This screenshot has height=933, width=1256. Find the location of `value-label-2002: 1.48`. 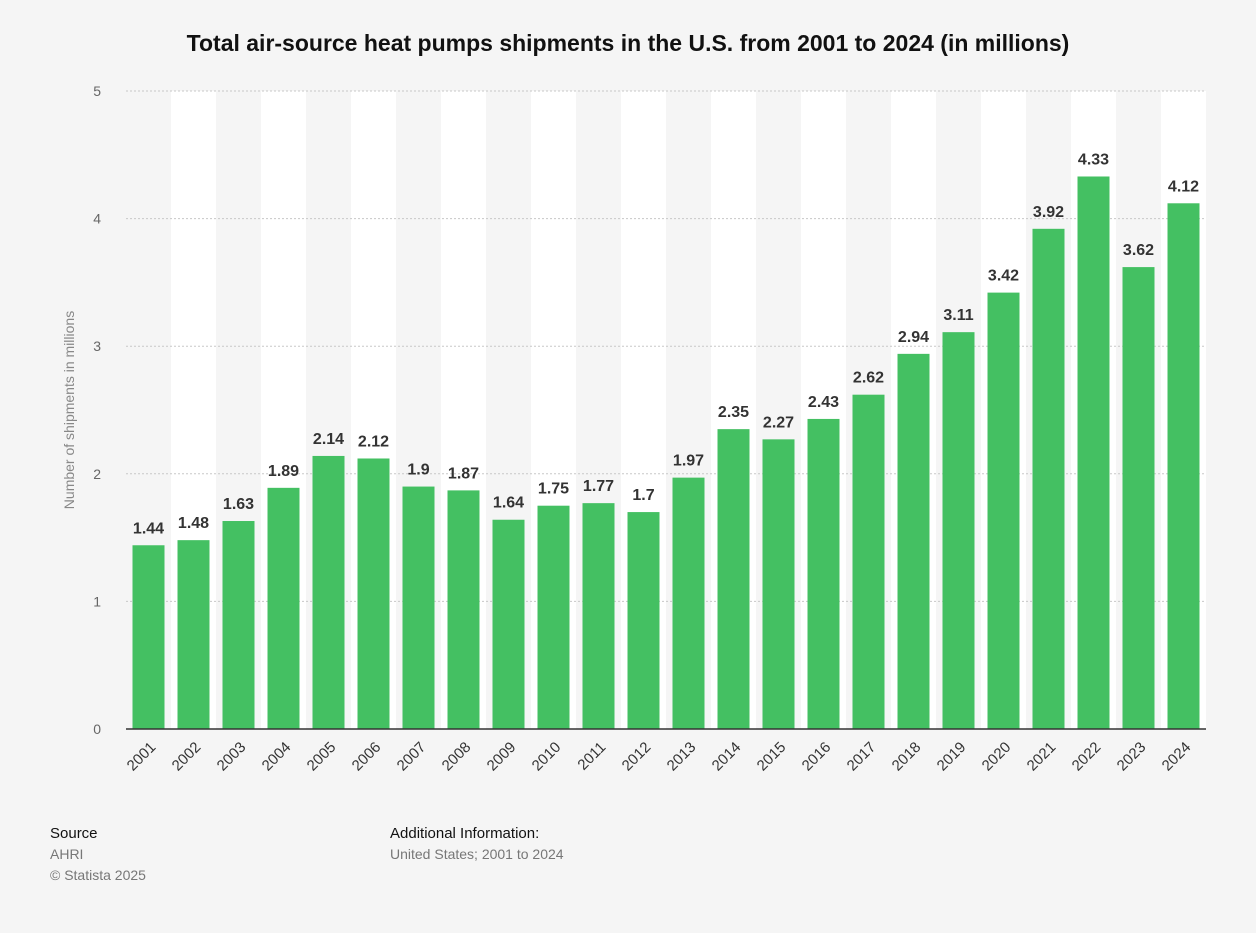

value-label-2002: 1.48 is located at coordinates (193, 523).